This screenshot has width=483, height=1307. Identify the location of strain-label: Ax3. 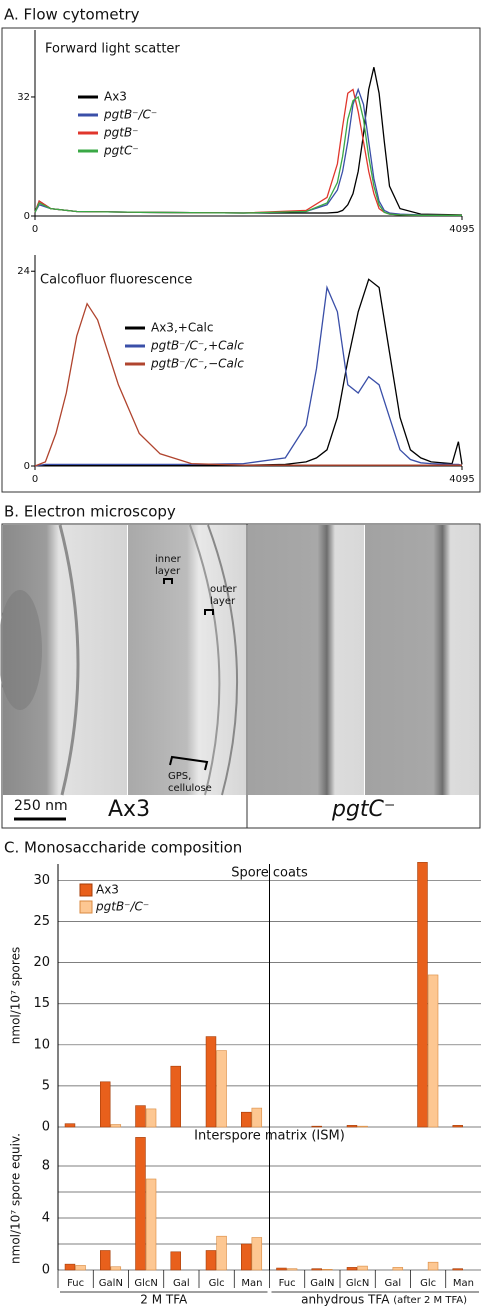
(129, 809).